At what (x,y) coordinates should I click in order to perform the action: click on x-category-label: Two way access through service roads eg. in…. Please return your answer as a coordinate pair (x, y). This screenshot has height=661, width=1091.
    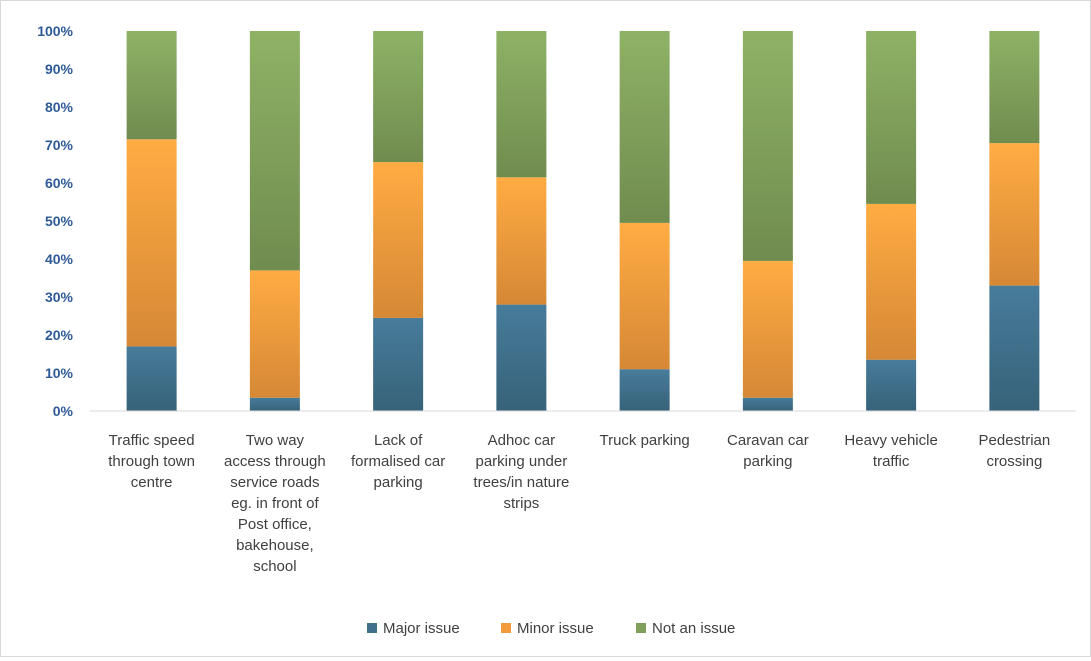
    Looking at the image, I should click on (275, 503).